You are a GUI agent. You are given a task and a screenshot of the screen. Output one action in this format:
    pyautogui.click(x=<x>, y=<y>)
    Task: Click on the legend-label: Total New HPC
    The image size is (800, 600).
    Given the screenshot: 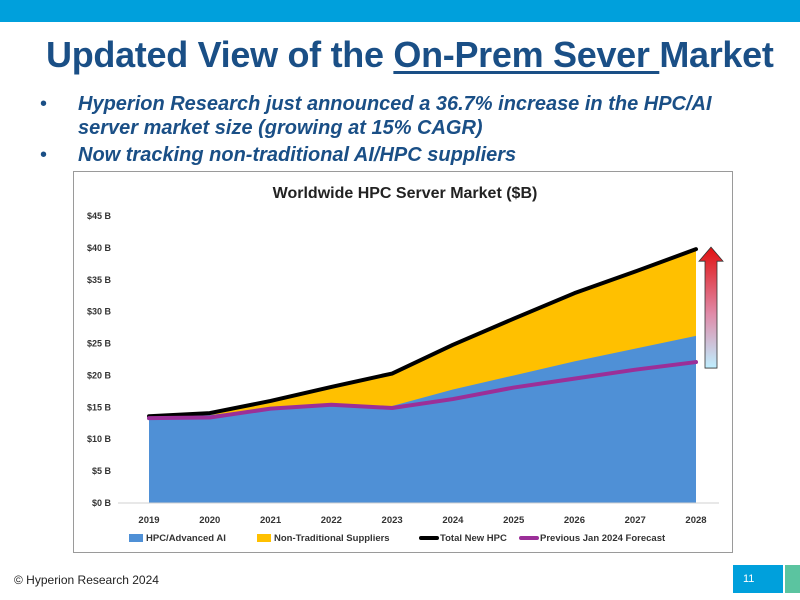 What is the action you would take?
    pyautogui.click(x=473, y=538)
    